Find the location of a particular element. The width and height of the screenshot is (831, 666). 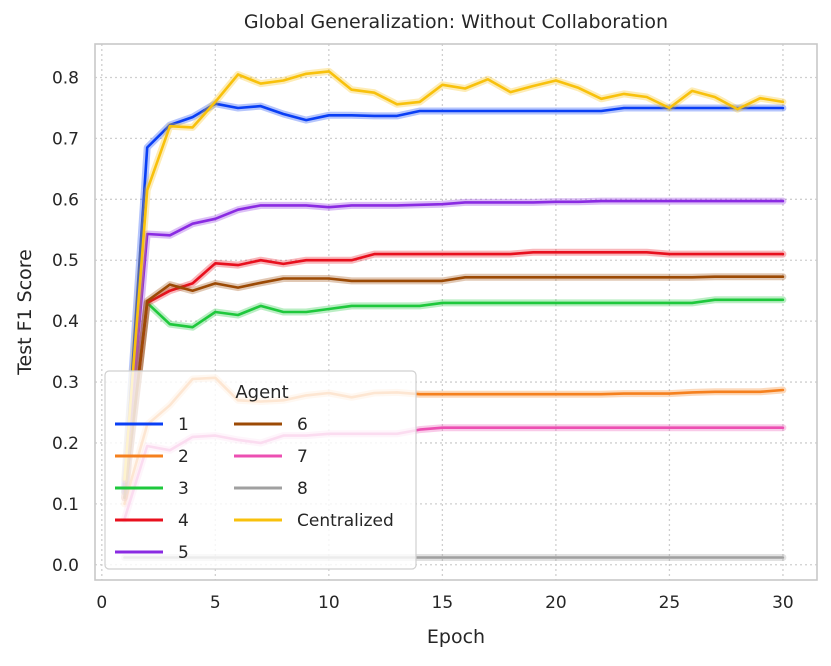

legend: Agent 1 2 3 4 5 6 7 8 Centralized is located at coordinates (260, 470).